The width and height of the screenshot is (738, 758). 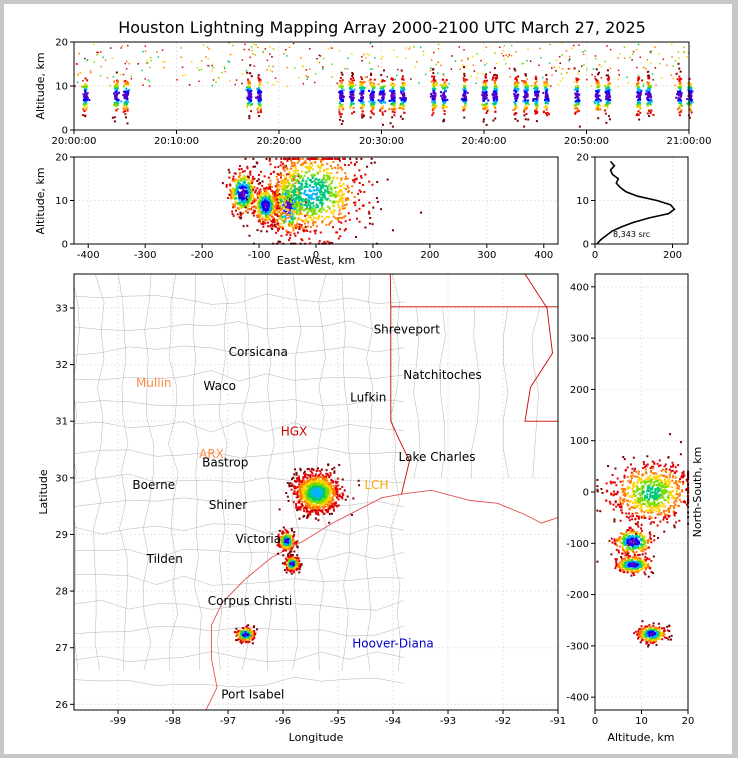 What do you see at coordinates (239, 452) in the screenshot?
I see `county-line` at bounding box center [239, 452].